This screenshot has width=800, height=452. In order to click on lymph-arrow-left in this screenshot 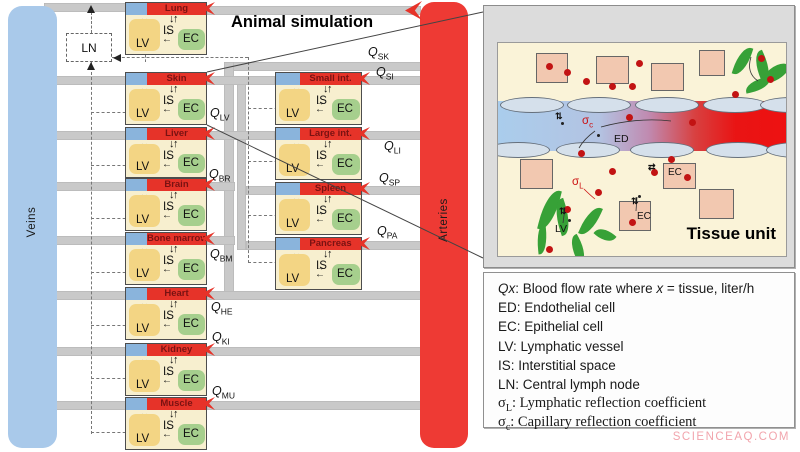, I will do `click(117, 58)`.